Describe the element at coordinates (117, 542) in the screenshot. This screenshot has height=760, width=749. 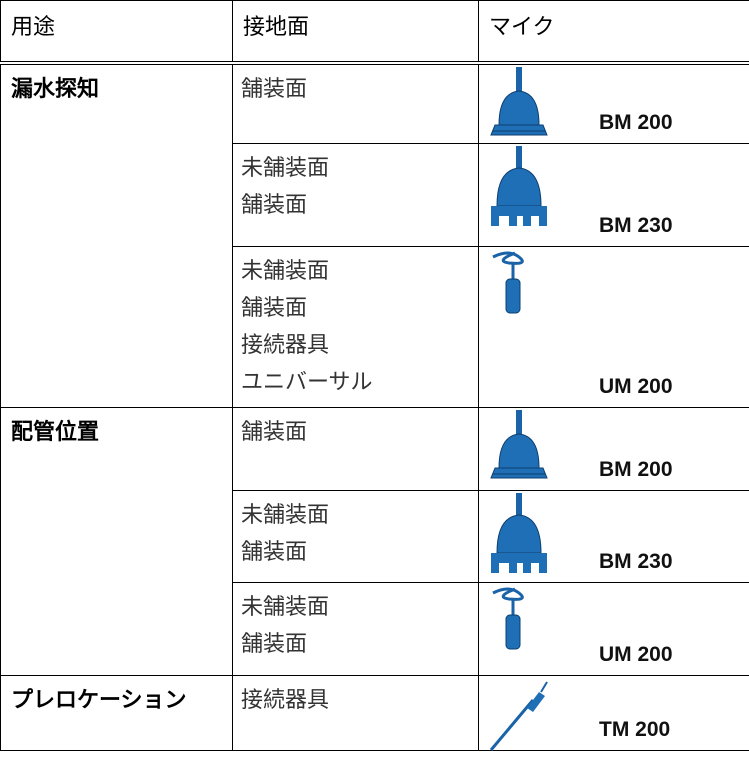
I see `use-cell: 配管位置` at that location.